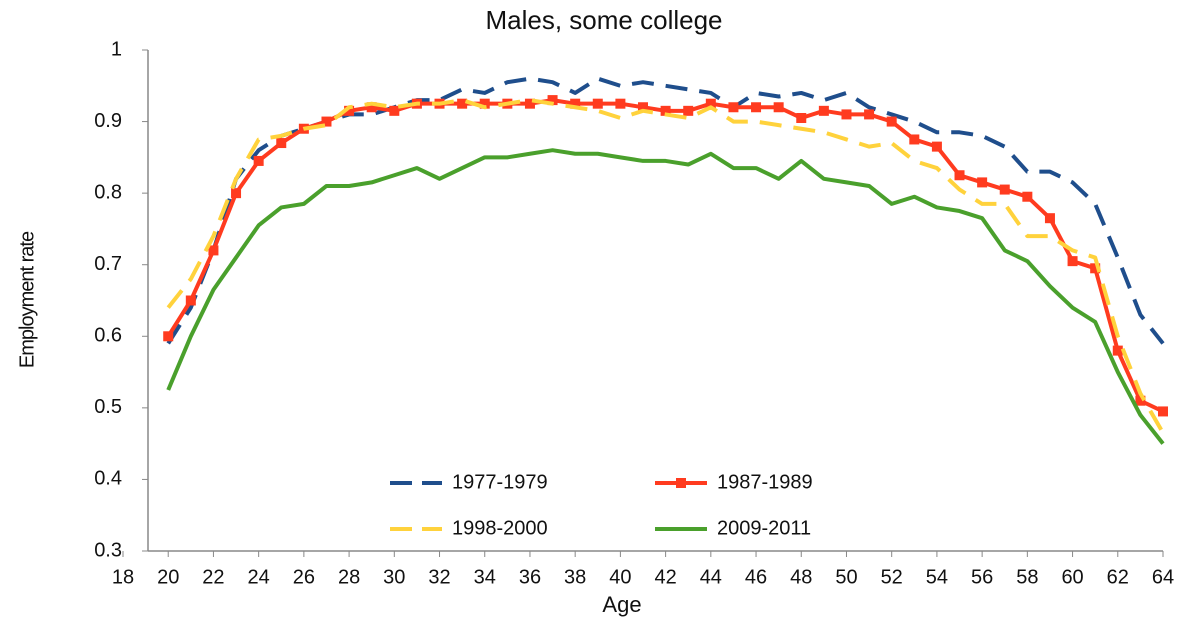 Image resolution: width=1181 pixels, height=620 pixels. What do you see at coordinates (439, 577) in the screenshot?
I see `x-tick-label: 32` at bounding box center [439, 577].